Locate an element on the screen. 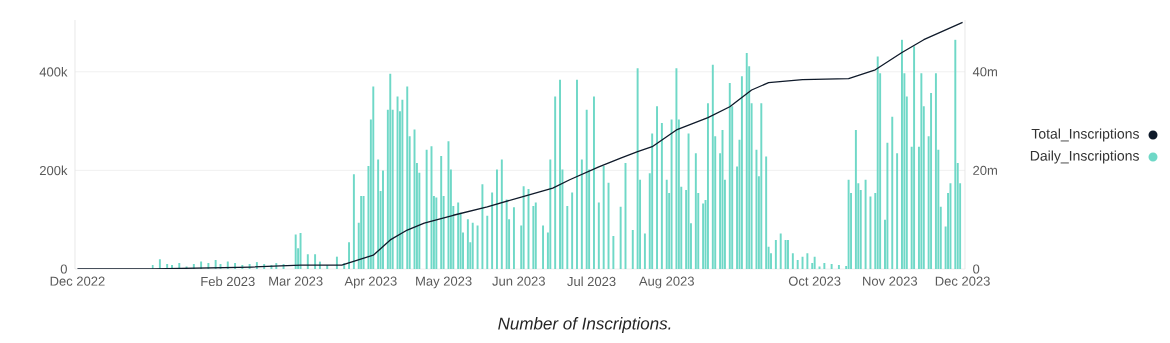 This screenshot has width=1170, height=343. y-tick-label: 0 is located at coordinates (63, 269).